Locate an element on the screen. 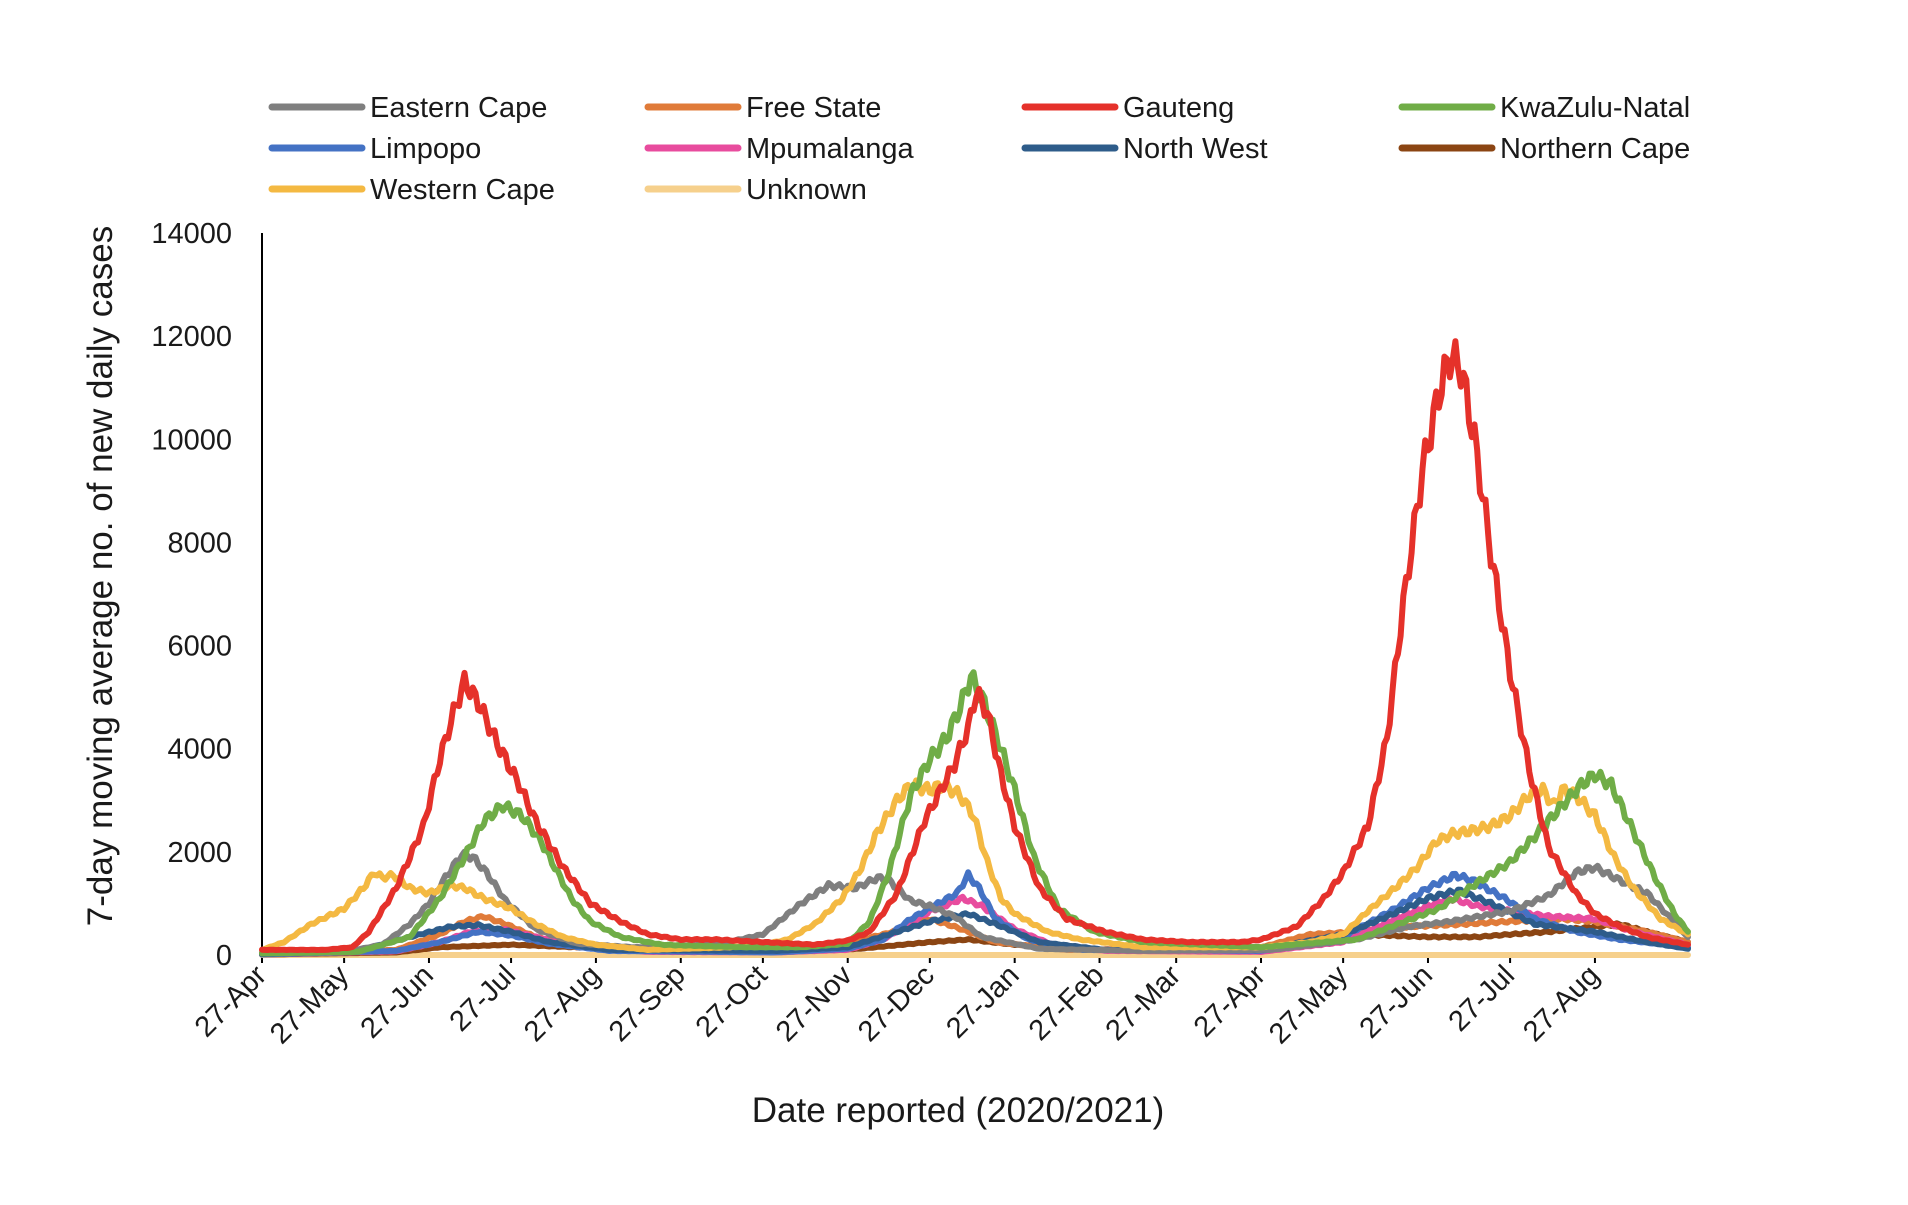 This screenshot has width=1908, height=1205. y-tick-label: 8000 is located at coordinates (199, 543).